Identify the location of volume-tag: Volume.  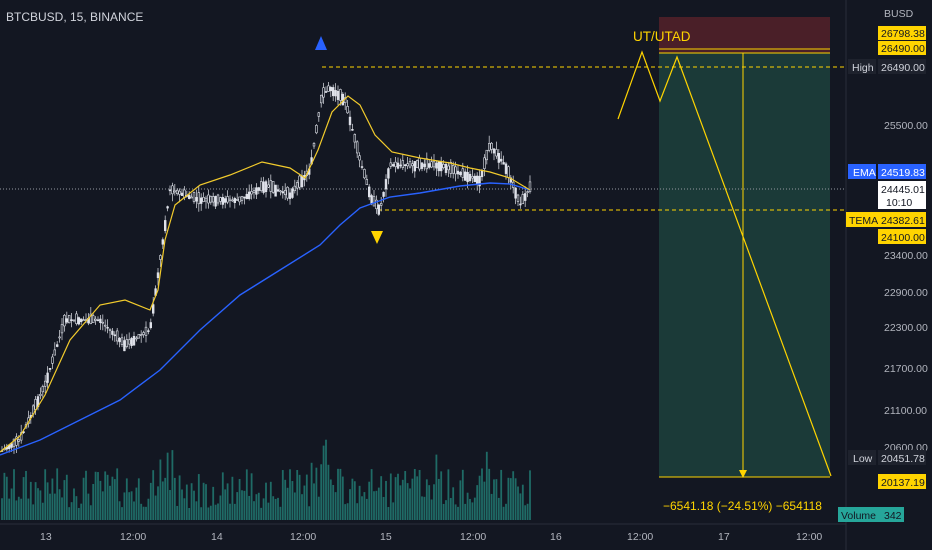
(858, 516).